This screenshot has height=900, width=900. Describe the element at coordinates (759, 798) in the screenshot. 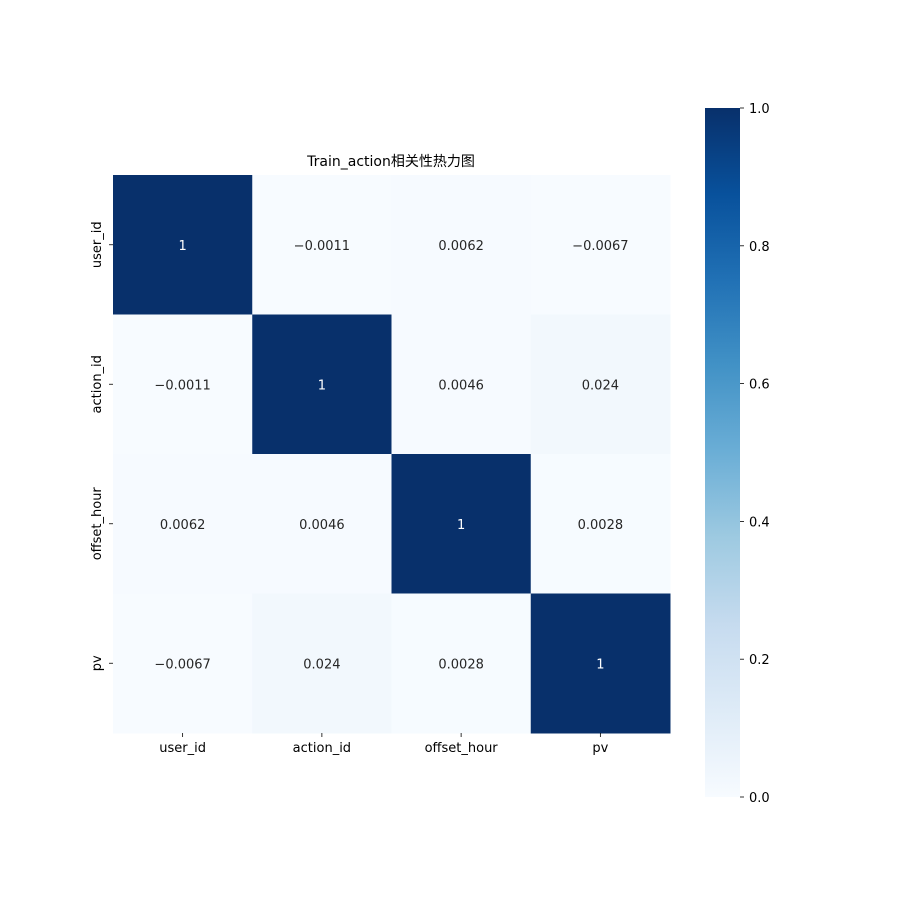

I see `colorbar-tick-label: 0.0` at that location.